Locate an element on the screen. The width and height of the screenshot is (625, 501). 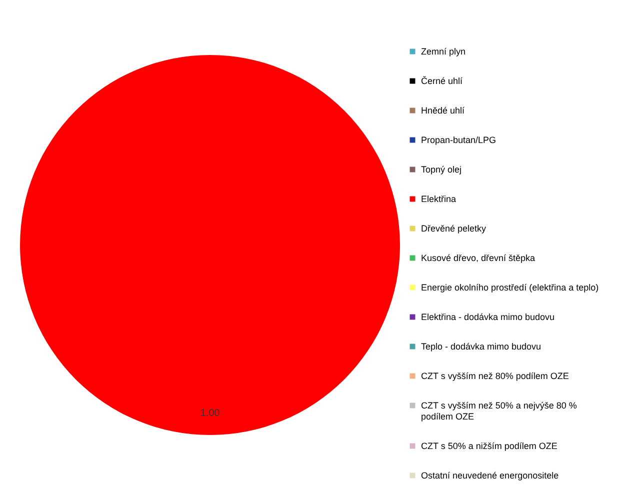
legend-label: Energie okolního prostředí (elektřina a teplo) is located at coordinates (510, 287).